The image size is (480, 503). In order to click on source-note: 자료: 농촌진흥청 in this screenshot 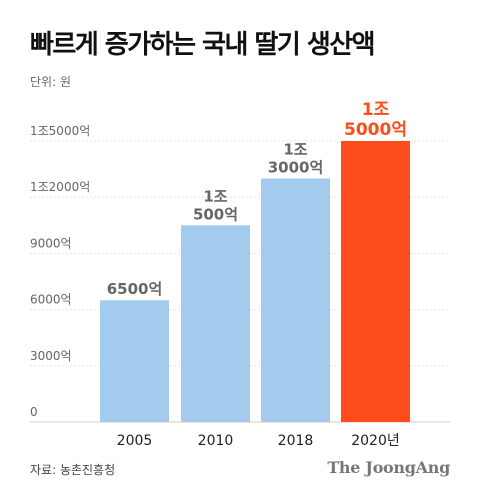, I will do `click(73, 470)`.